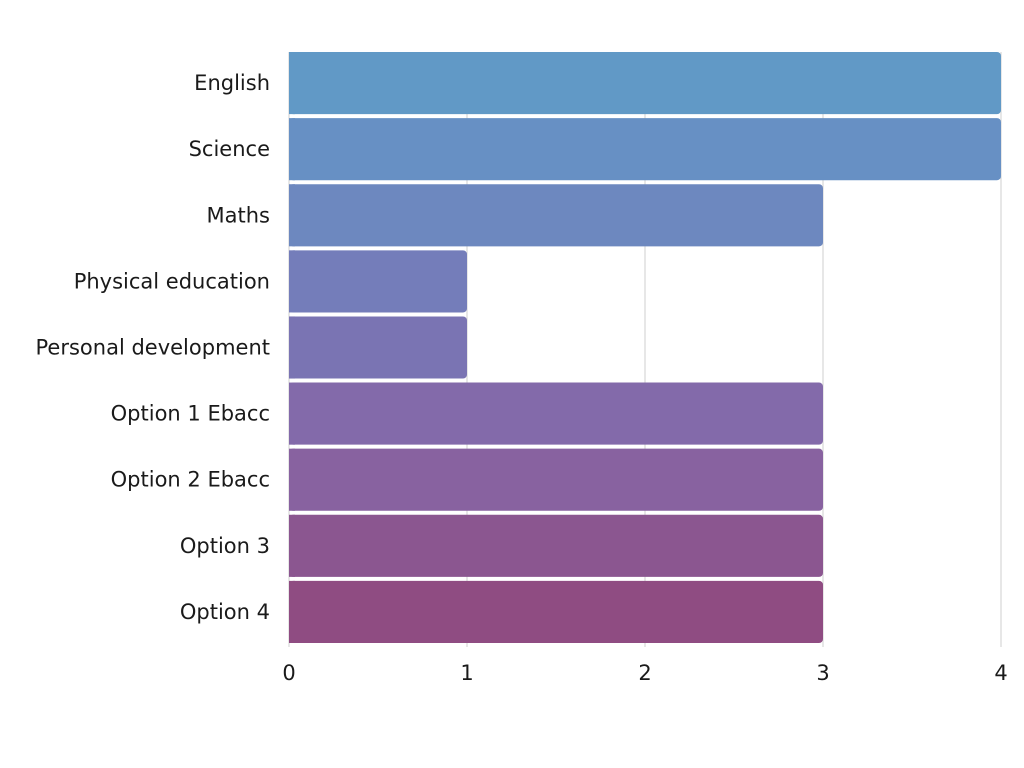 This screenshot has width=1024, height=768. What do you see at coordinates (1000, 673) in the screenshot?
I see `x-tick-label: 4` at bounding box center [1000, 673].